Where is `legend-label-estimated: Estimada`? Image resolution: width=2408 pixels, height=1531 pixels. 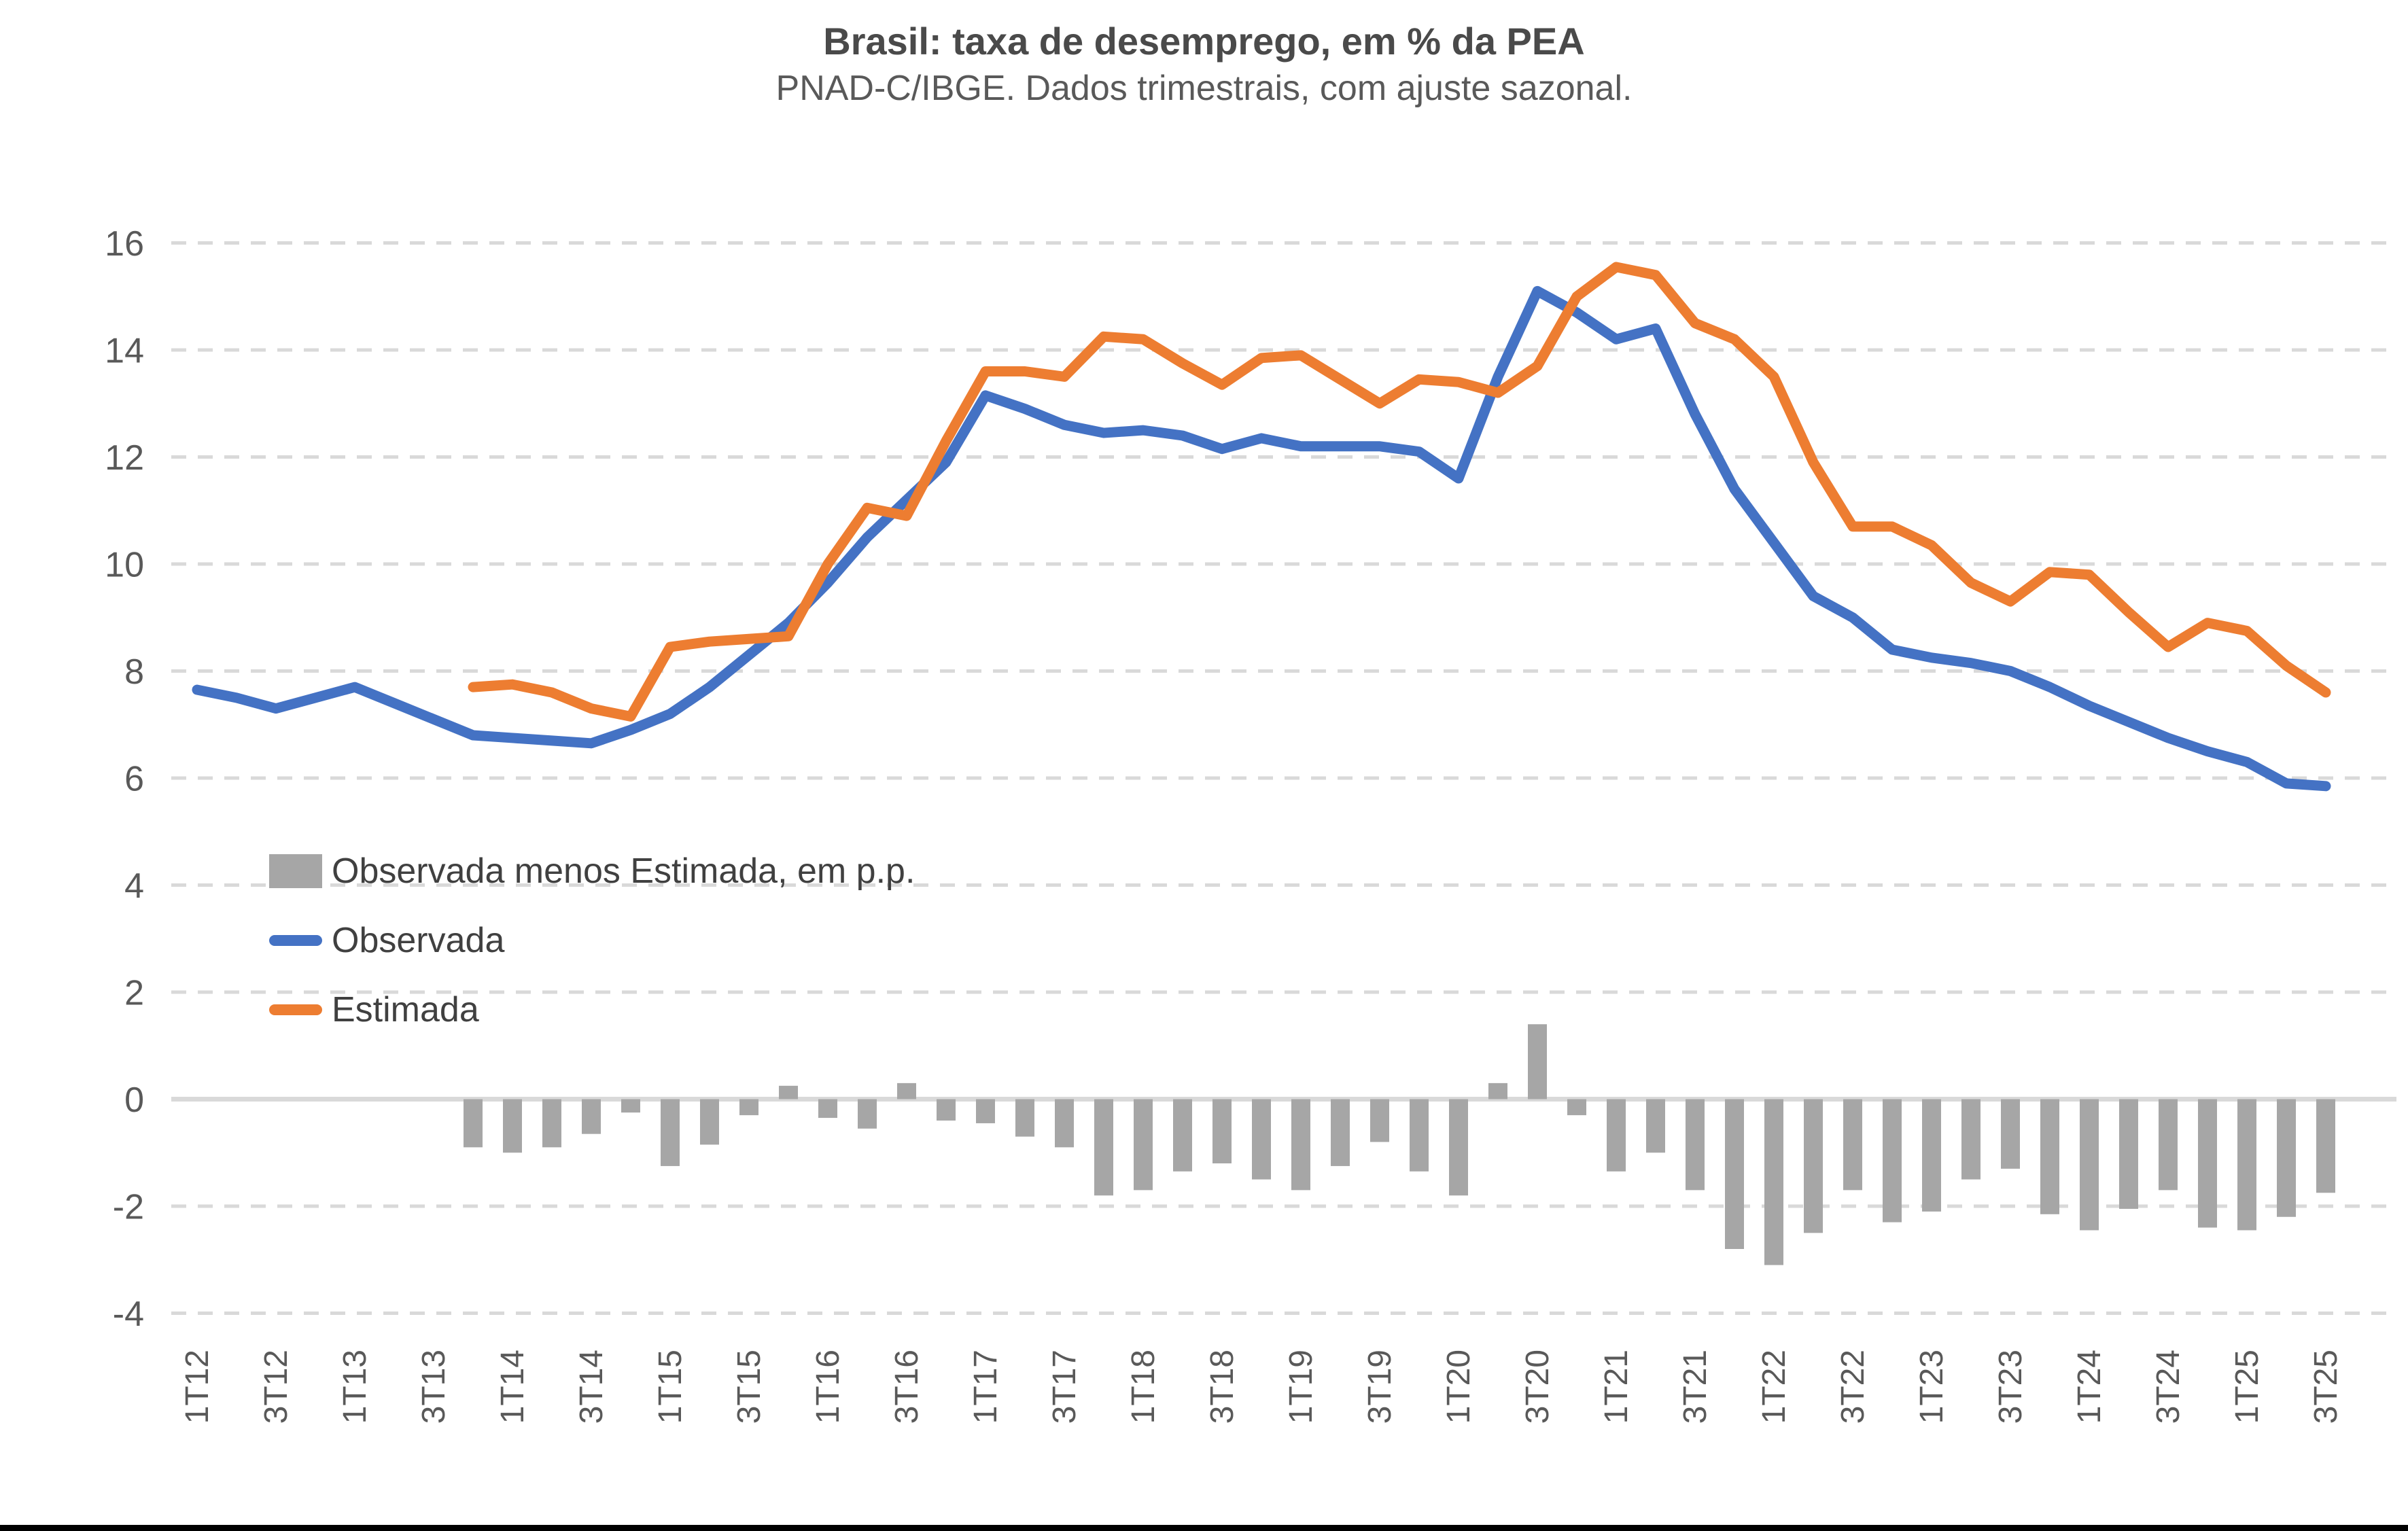 legend-label-estimated: Estimada is located at coordinates (405, 1010).